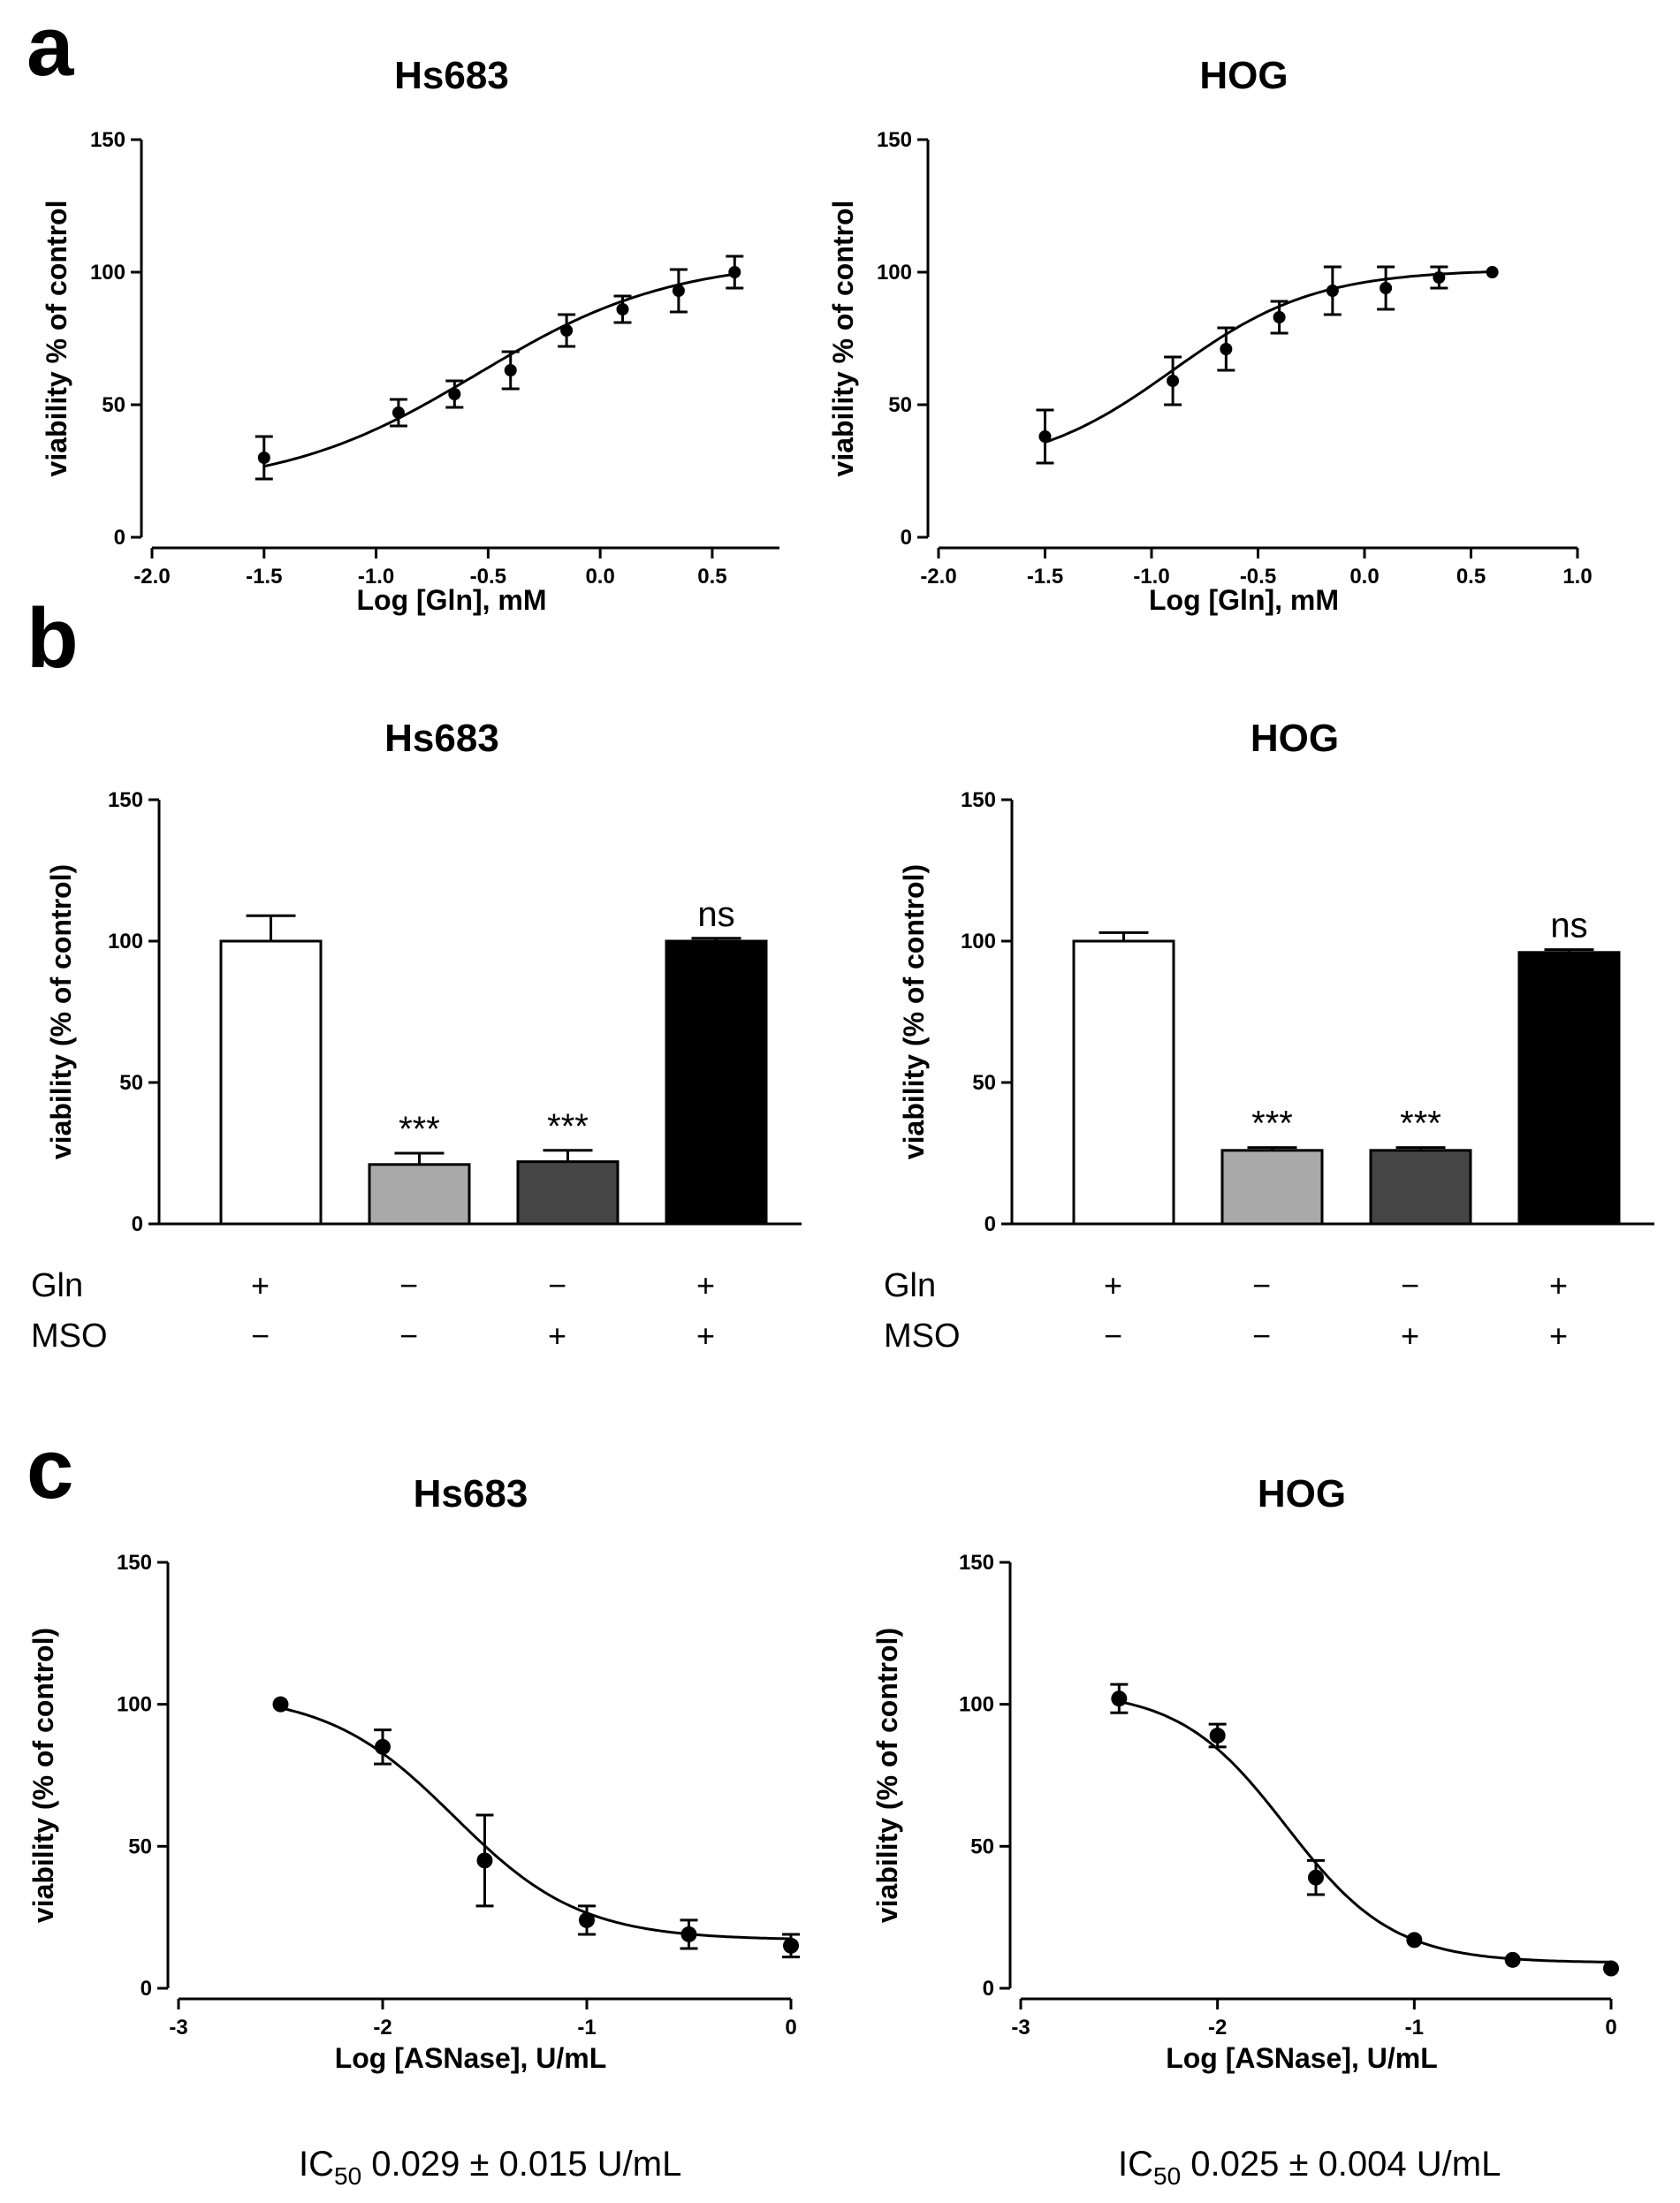 The width and height of the screenshot is (1680, 2203). What do you see at coordinates (50, 1469) in the screenshot?
I see `panel-letter-c: c` at bounding box center [50, 1469].